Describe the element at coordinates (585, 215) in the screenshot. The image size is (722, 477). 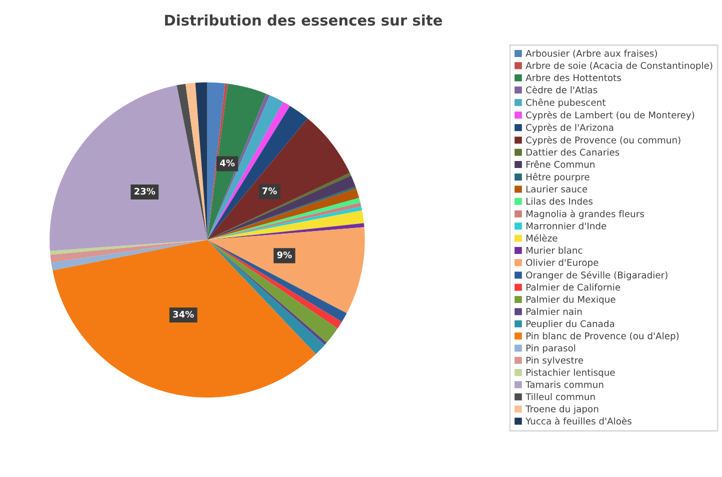
I see `legend-label: Magnolia à grandes fleurs` at that location.